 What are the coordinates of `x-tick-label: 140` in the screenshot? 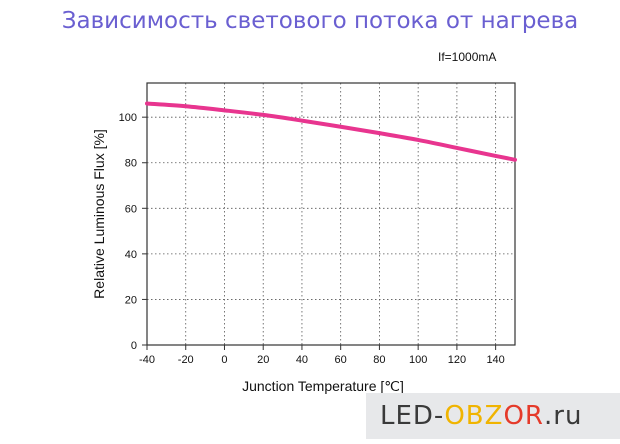 It's located at (495, 360).